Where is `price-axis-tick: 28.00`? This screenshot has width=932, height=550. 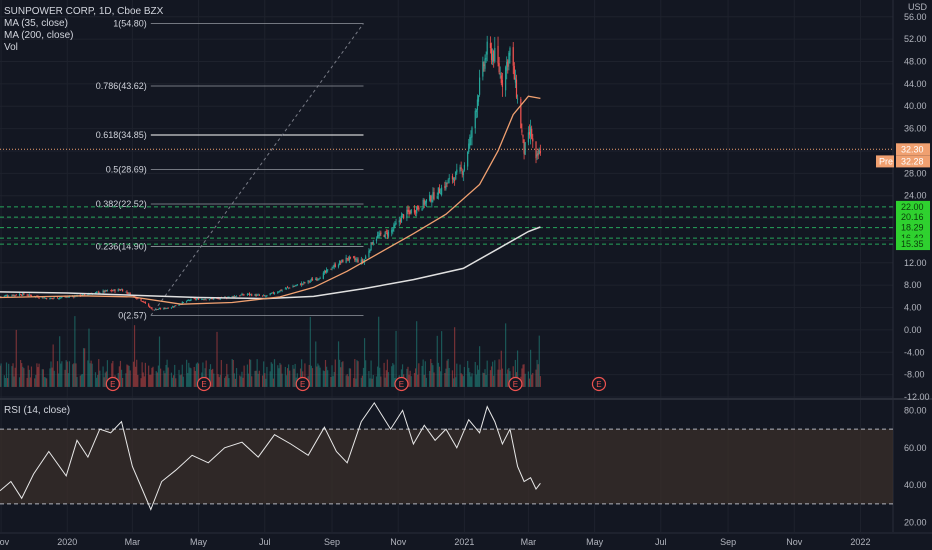
price-axis-tick: 28.00 is located at coordinates (915, 173).